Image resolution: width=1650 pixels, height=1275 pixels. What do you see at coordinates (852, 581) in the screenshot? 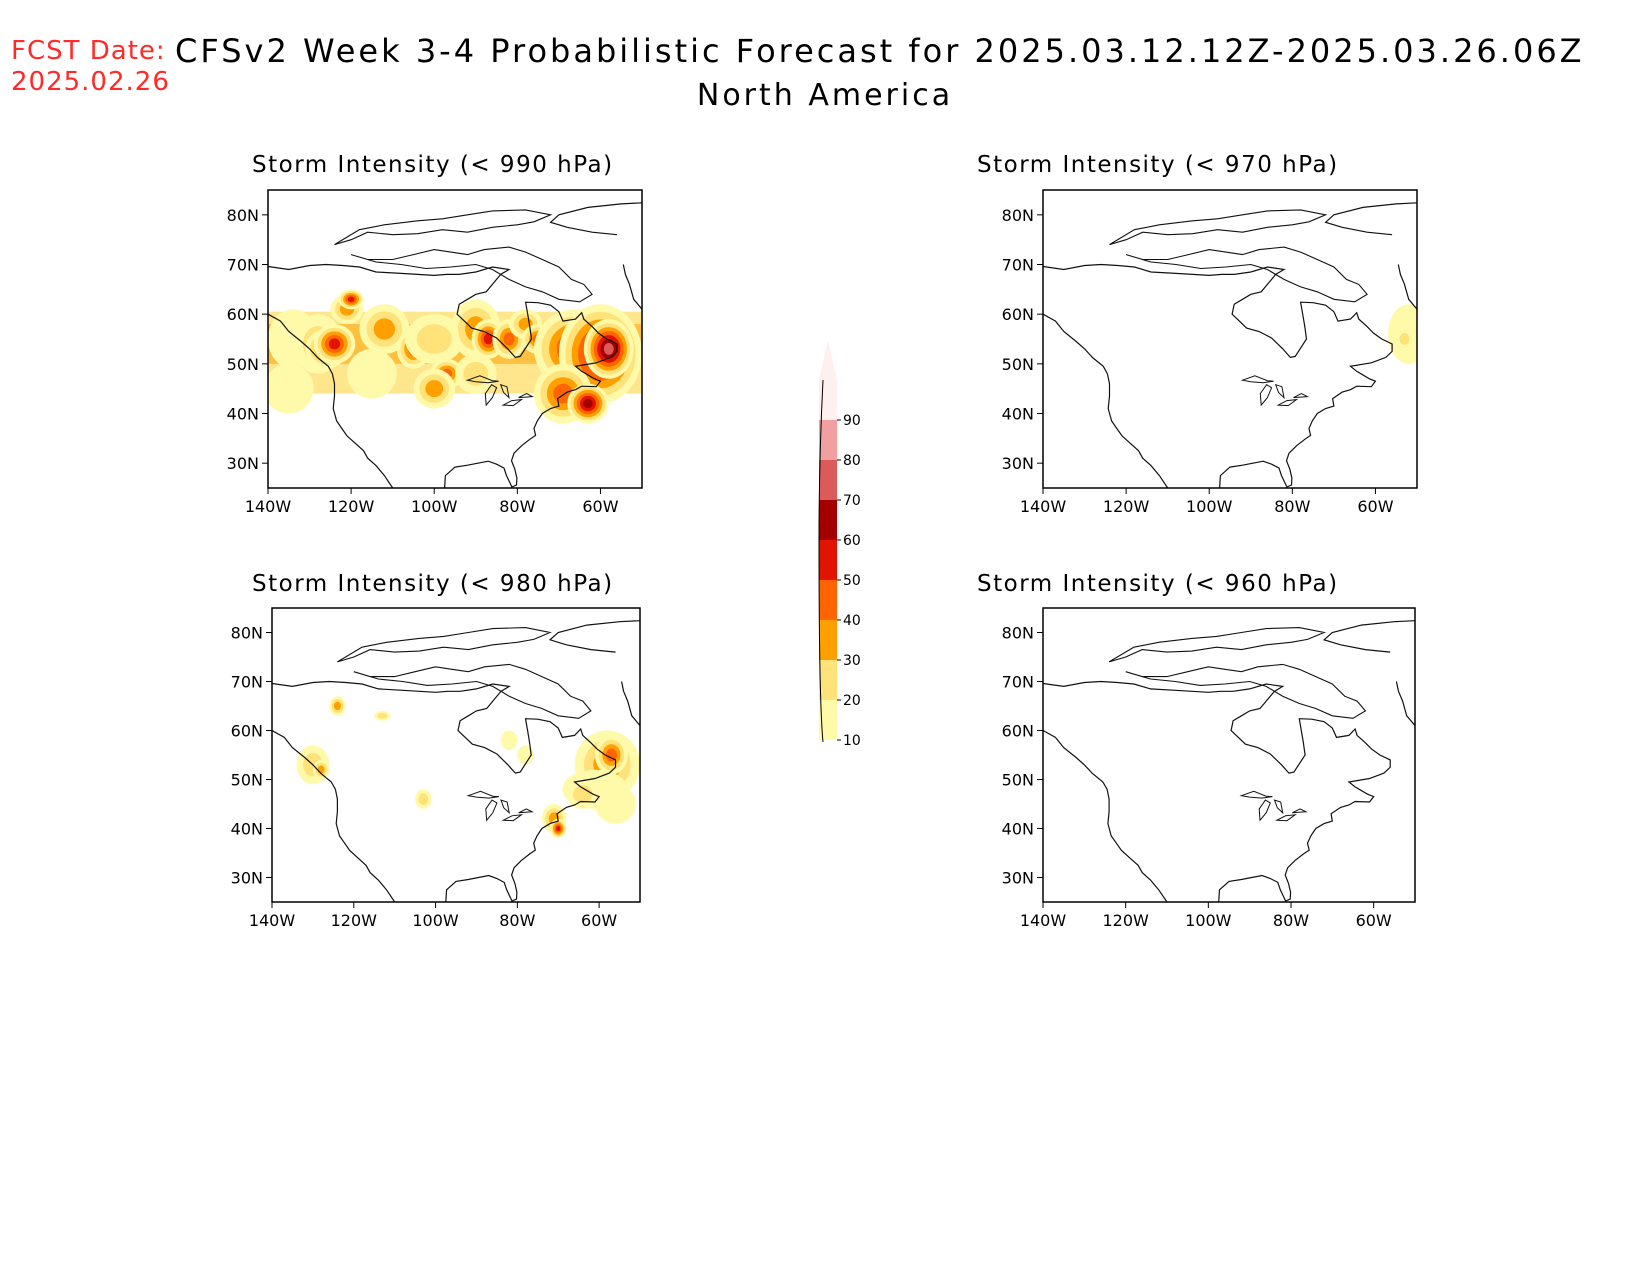
I see `colorbar-label: 50` at bounding box center [852, 581].